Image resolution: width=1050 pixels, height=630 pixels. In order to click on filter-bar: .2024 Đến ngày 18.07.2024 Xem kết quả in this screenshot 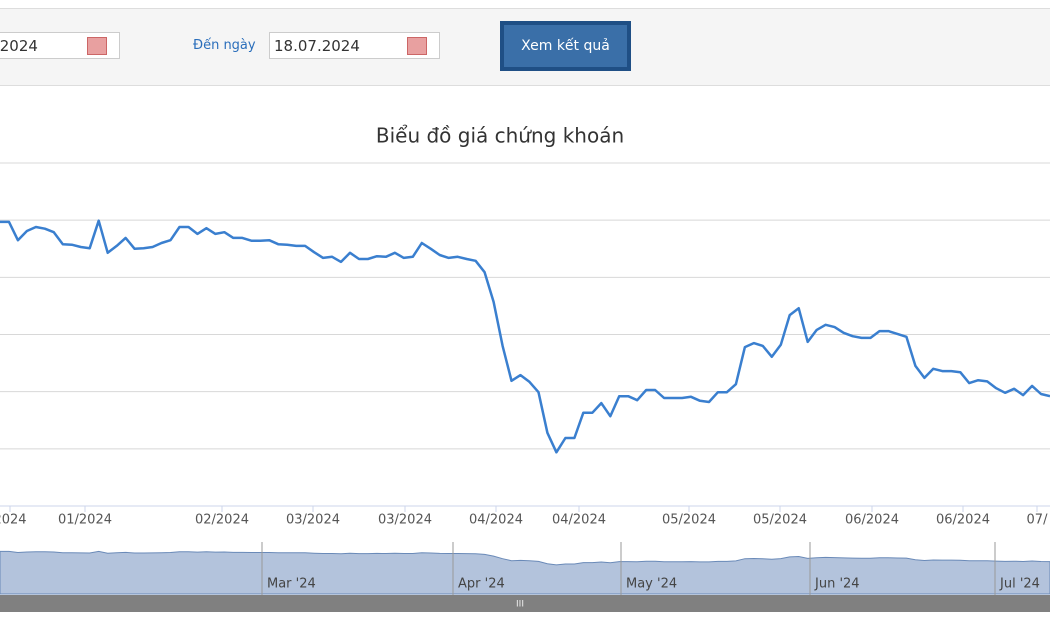, I will do `click(525, 47)`.